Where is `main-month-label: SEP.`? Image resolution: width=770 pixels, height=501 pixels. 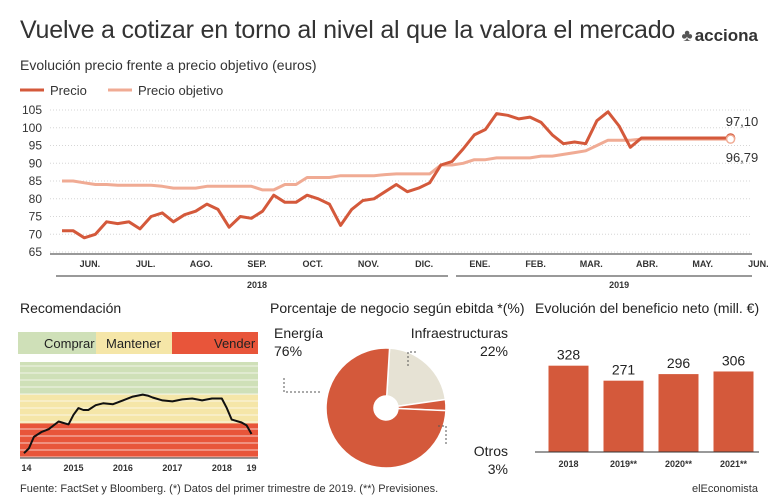 main-month-label: SEP. is located at coordinates (256, 264).